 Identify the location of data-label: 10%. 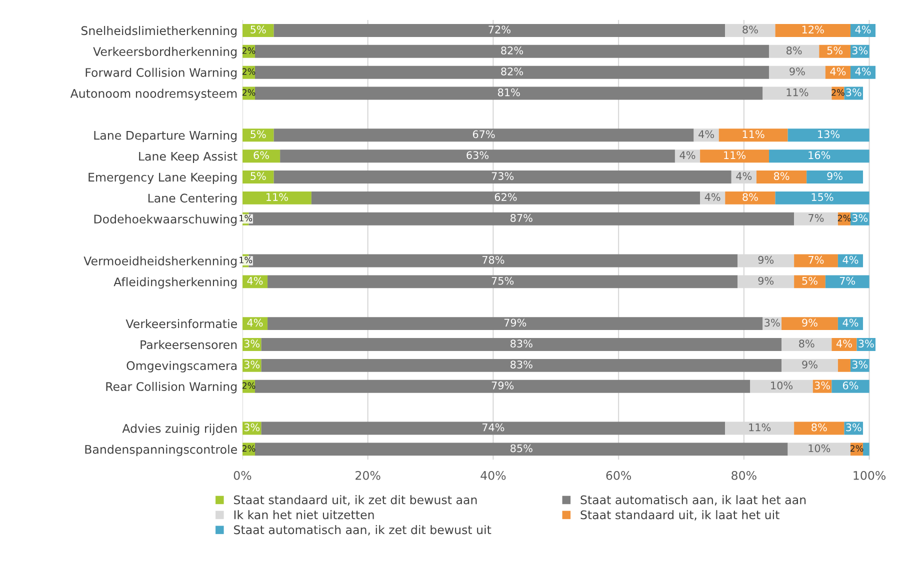
(782, 386).